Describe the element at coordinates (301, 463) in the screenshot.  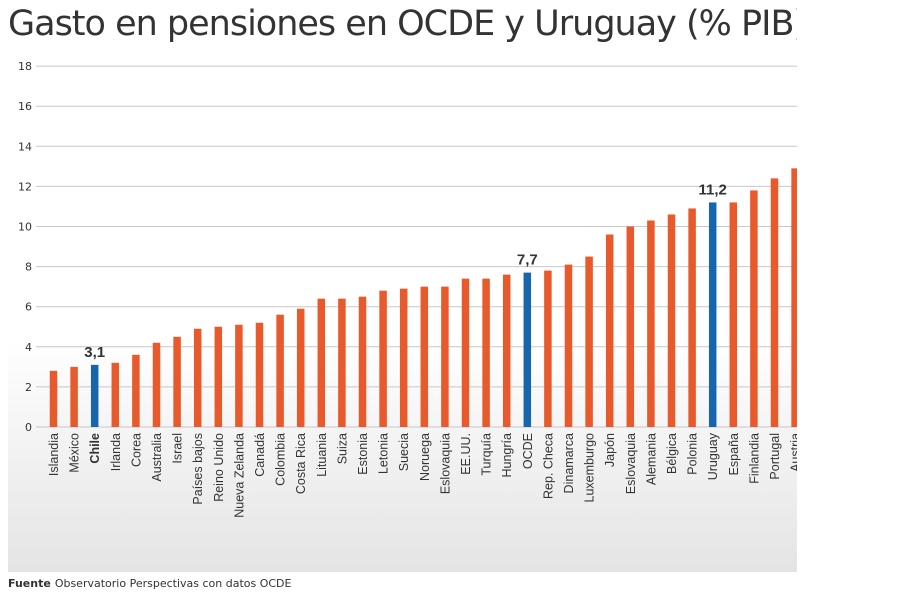
I see `x-tick-label-13: Costa Rica` at that location.